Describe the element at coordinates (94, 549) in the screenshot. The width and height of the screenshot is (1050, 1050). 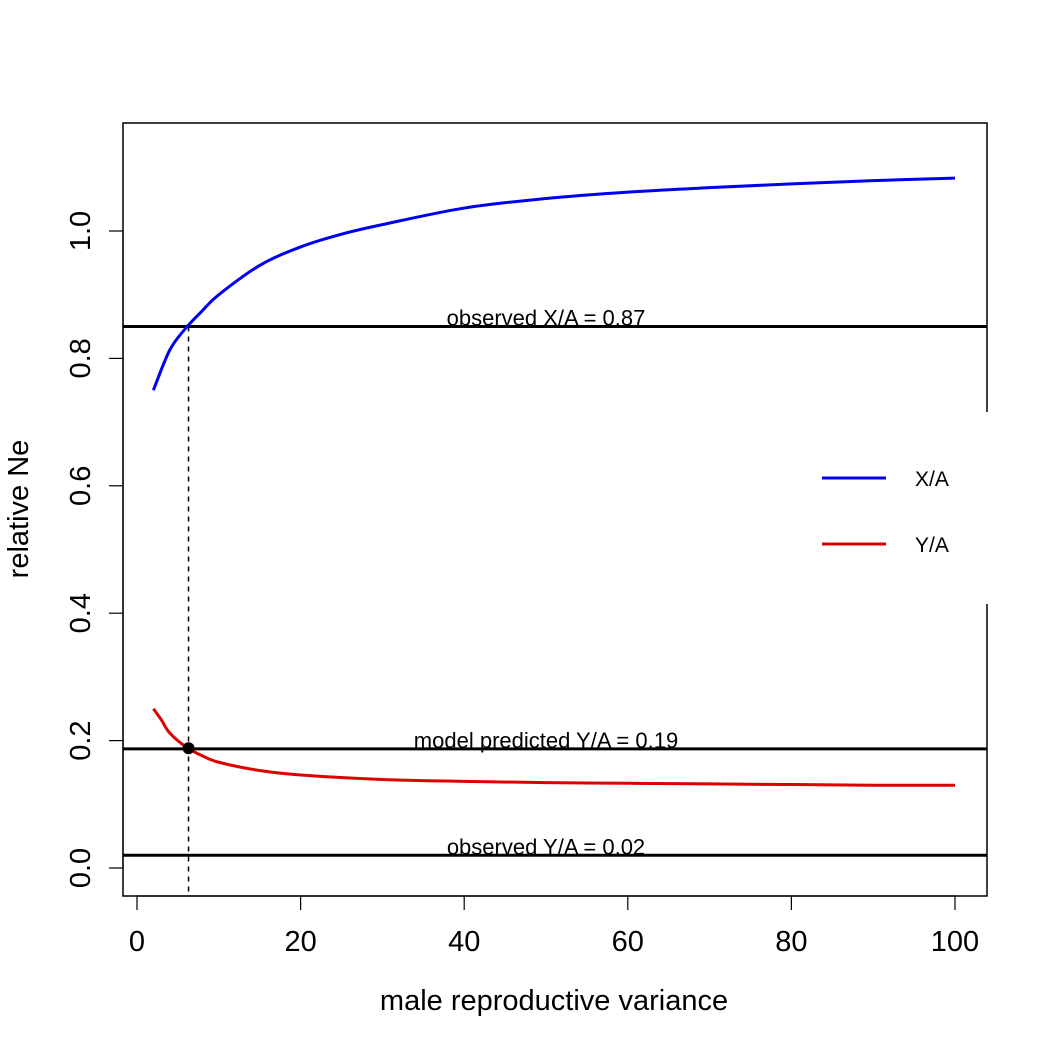
I see `y-axis: 0.0 0.2 0.4 0.6 0.8 1.0` at that location.